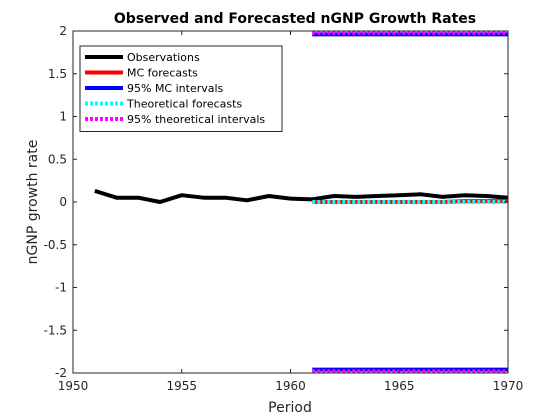 This screenshot has width=560, height=420. What do you see at coordinates (290, 386) in the screenshot?
I see `x-tick-label: 1960` at bounding box center [290, 386].